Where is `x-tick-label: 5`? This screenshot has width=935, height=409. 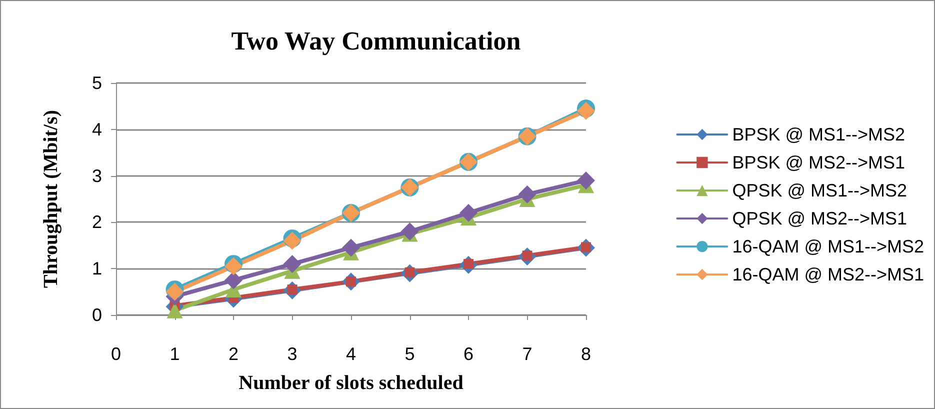 x-tick-label: 5 is located at coordinates (409, 354).